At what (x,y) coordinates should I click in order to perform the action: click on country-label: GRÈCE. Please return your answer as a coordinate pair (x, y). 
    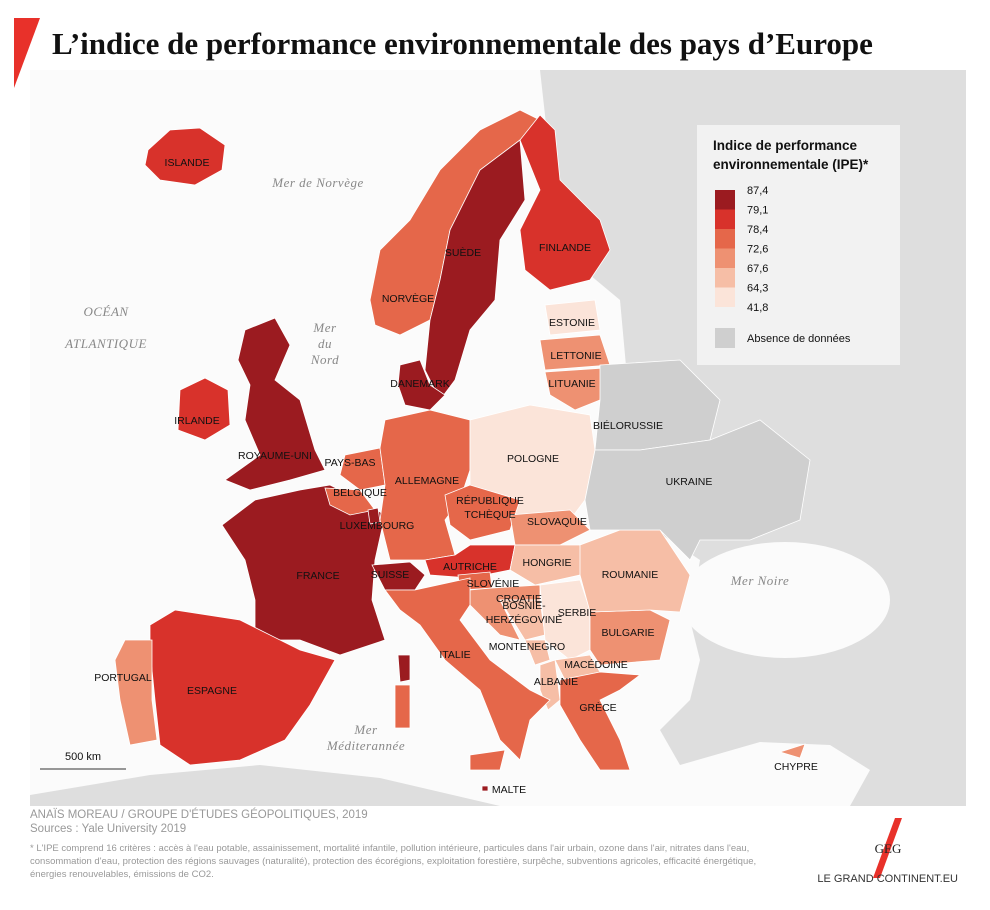
    Looking at the image, I should click on (597, 707).